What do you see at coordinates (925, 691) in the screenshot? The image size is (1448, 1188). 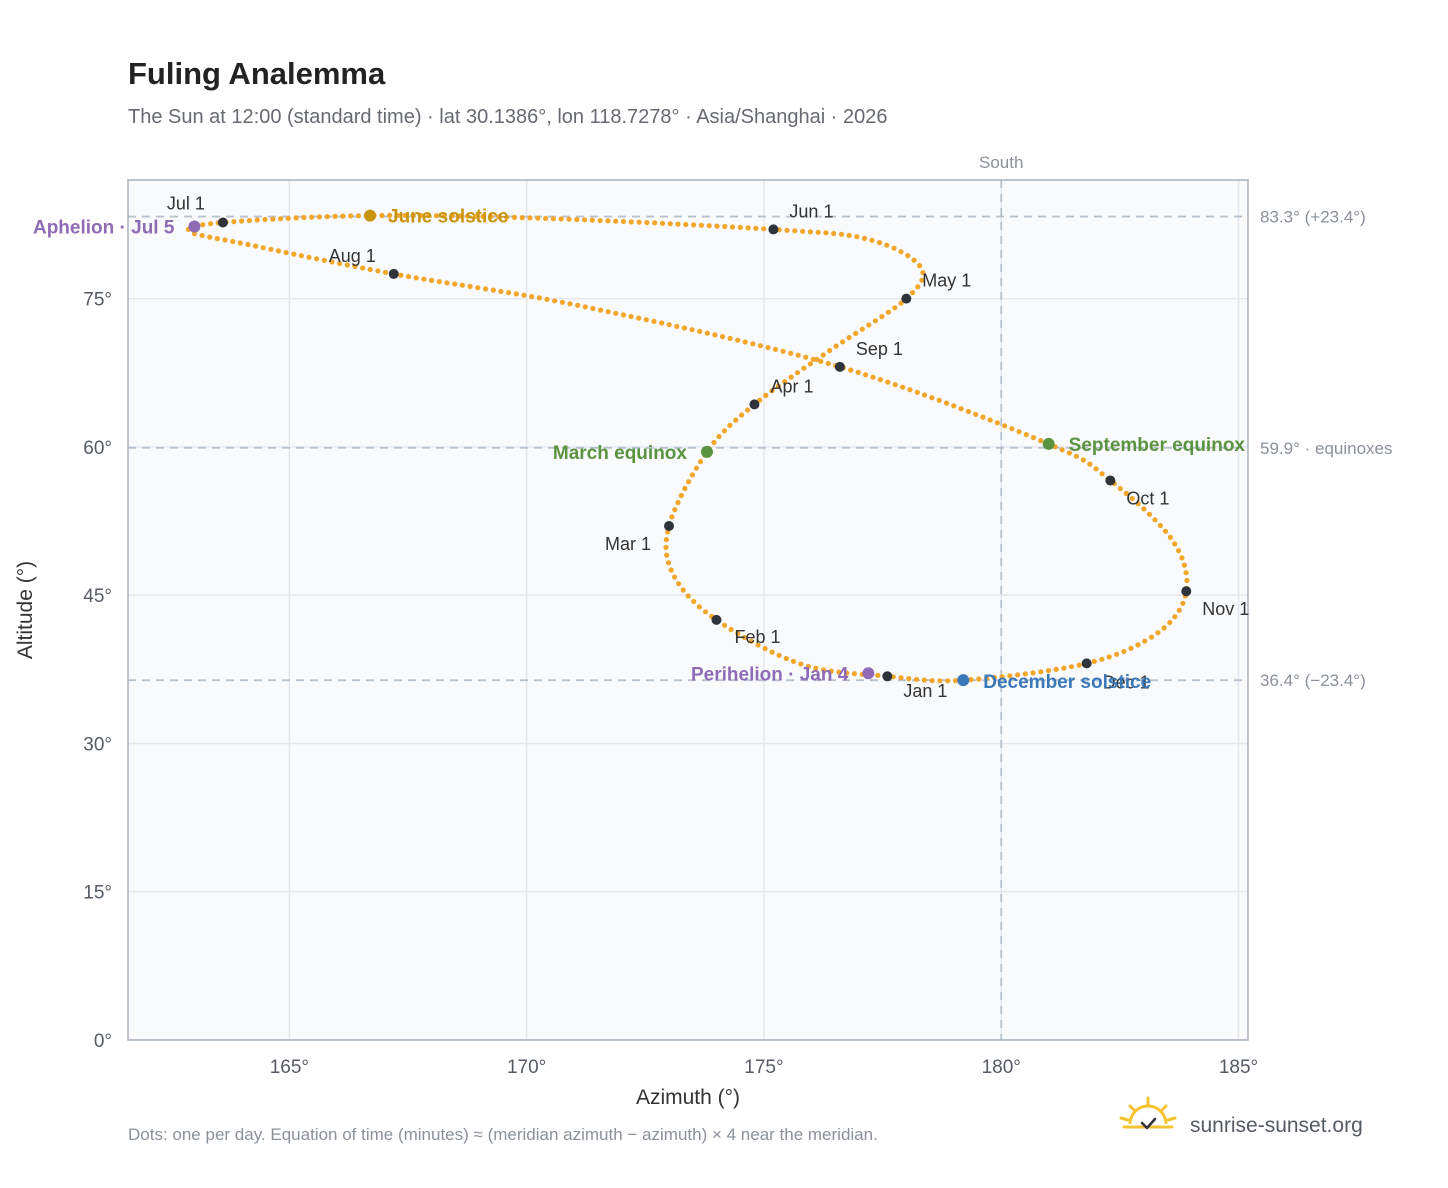 I see `month-label-jan-1: Jan 1` at bounding box center [925, 691].